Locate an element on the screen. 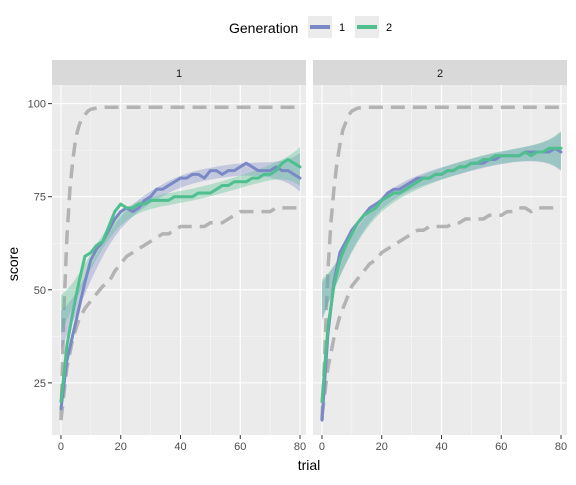 The height and width of the screenshot is (485, 576). y-tick-label: 50 is located at coordinates (40, 291).